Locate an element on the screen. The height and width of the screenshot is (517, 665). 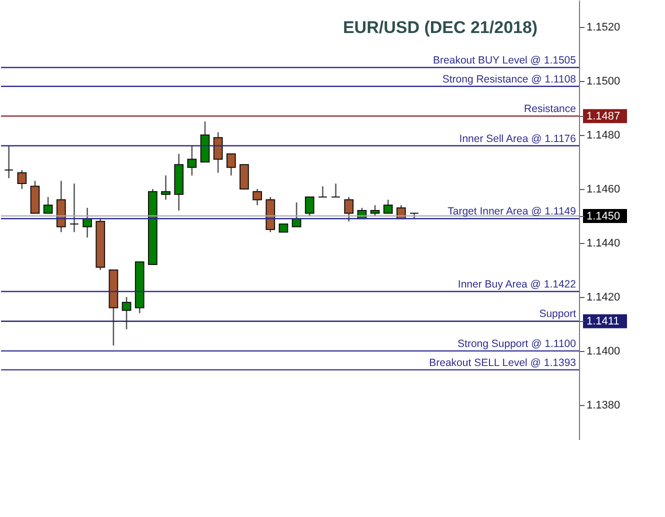
y-tick-label: 1.1440 is located at coordinates (603, 243).